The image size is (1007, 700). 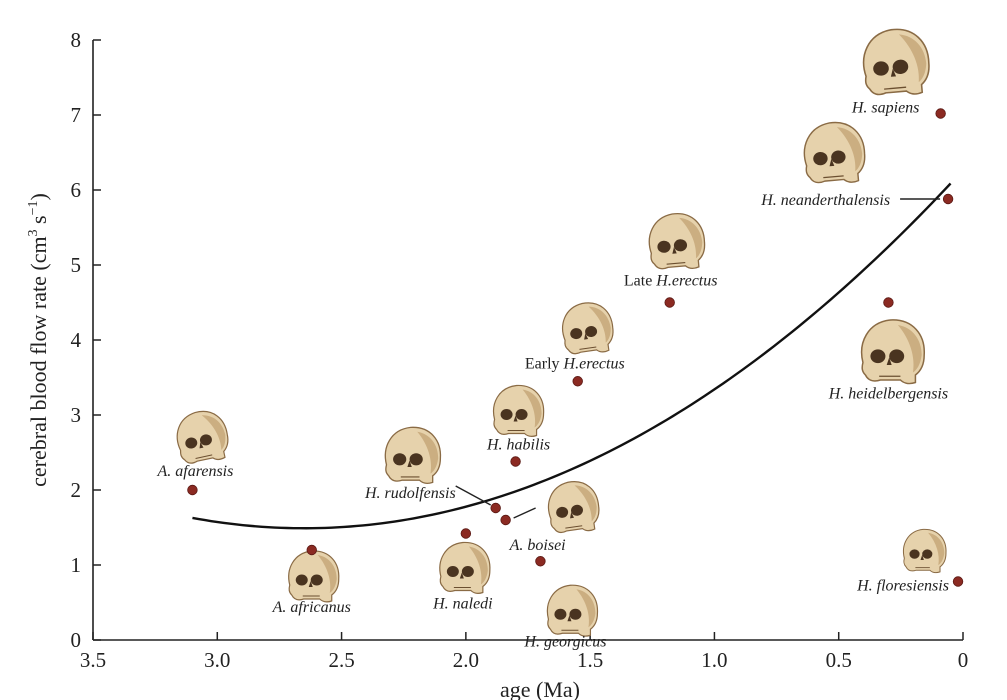 What do you see at coordinates (524, 652) in the screenshot?
I see `x-ticks: 3.5 3.0 2.5 2.0 1.5 1.0 0.5 0` at bounding box center [524, 652].